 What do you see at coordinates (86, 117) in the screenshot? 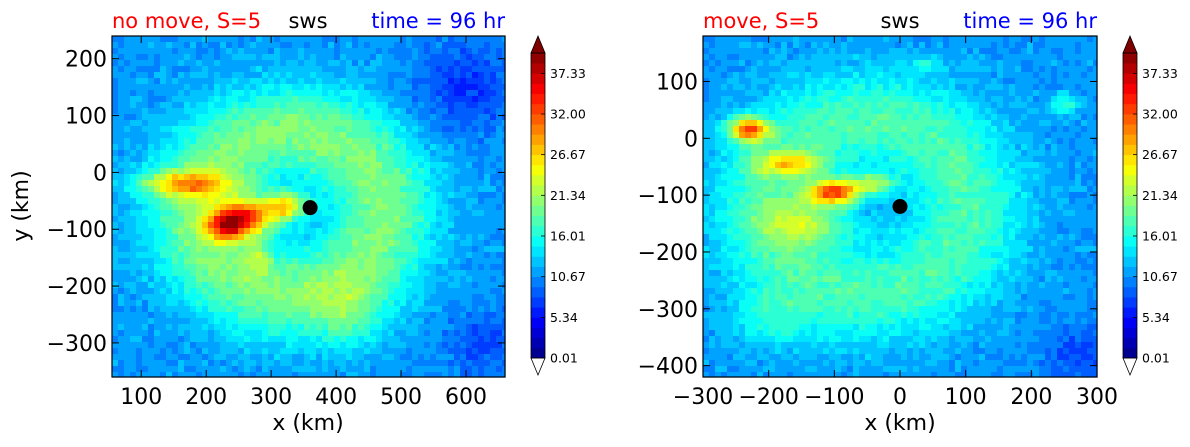
I see `y-tick-label: 100` at bounding box center [86, 117].